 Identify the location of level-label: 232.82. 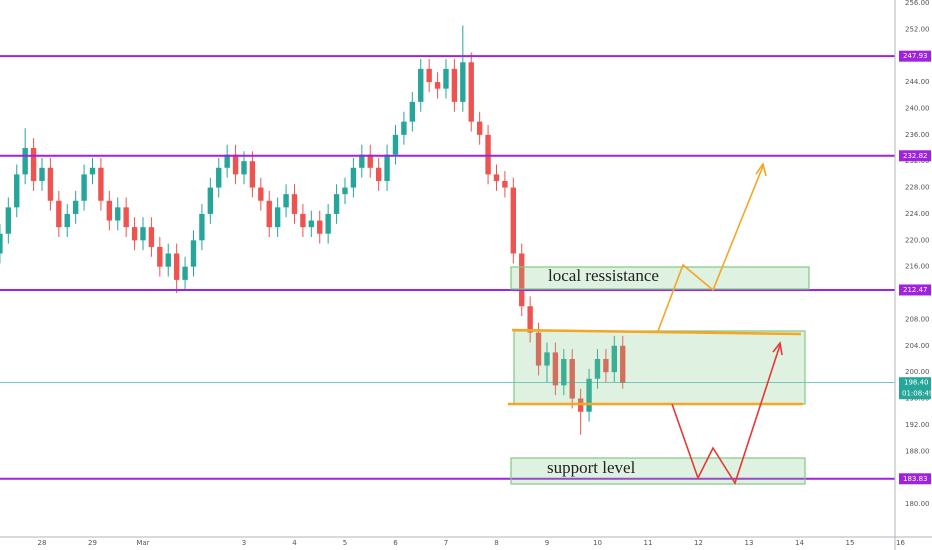
(915, 156).